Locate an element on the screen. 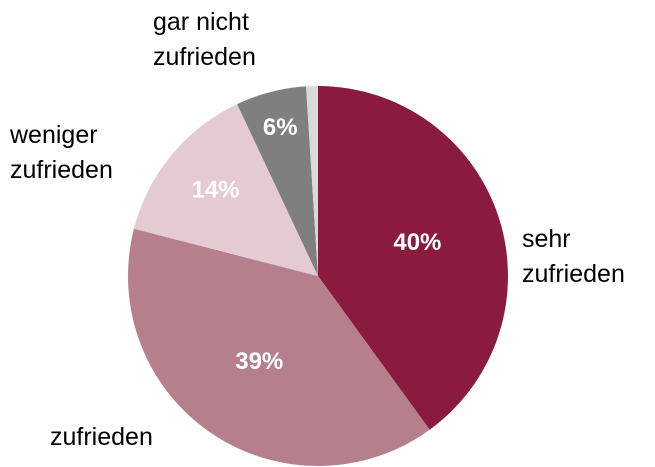 The width and height of the screenshot is (655, 467). category-label: sehr zufrieden is located at coordinates (573, 256).